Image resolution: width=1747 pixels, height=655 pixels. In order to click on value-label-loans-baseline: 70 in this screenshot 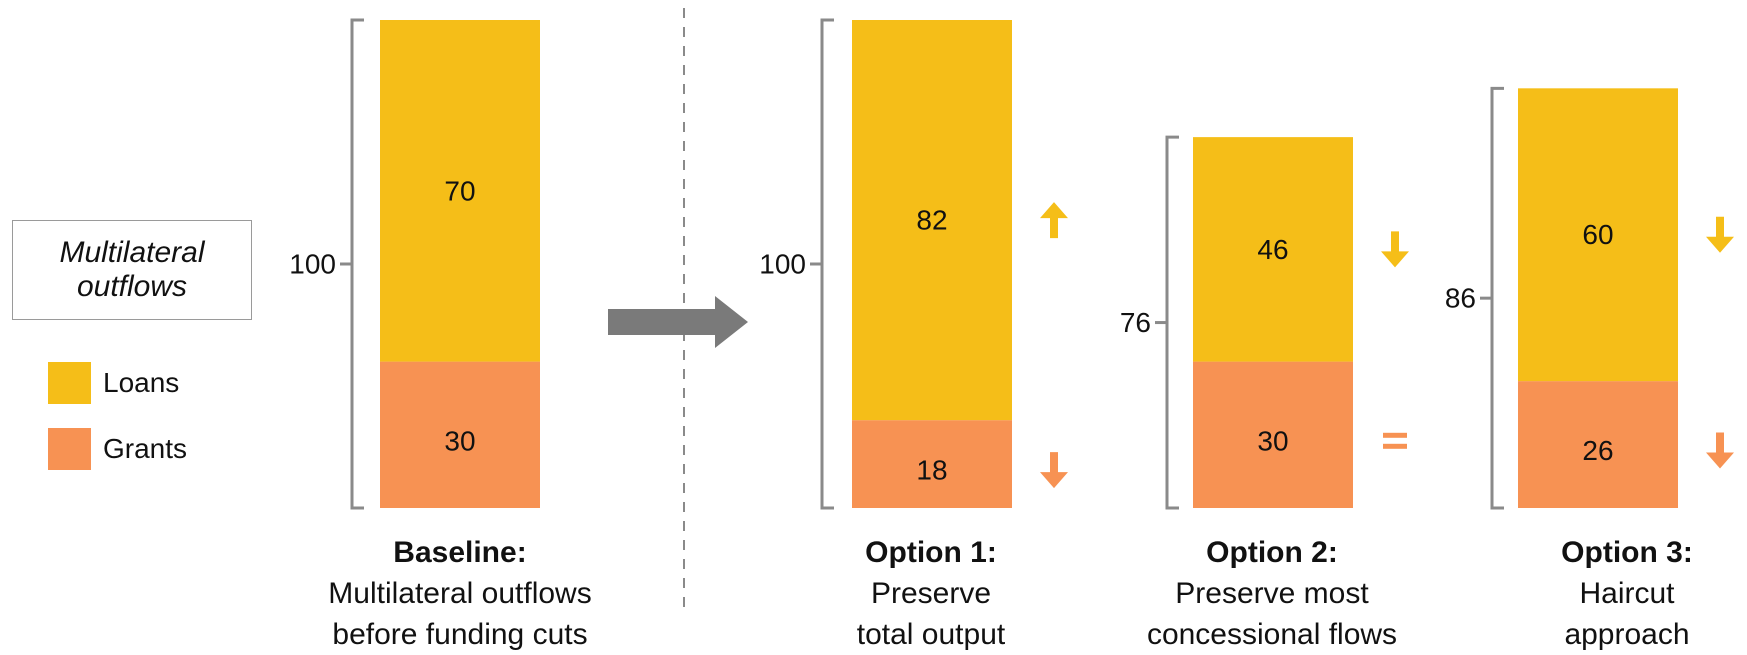, I will do `click(459, 190)`.